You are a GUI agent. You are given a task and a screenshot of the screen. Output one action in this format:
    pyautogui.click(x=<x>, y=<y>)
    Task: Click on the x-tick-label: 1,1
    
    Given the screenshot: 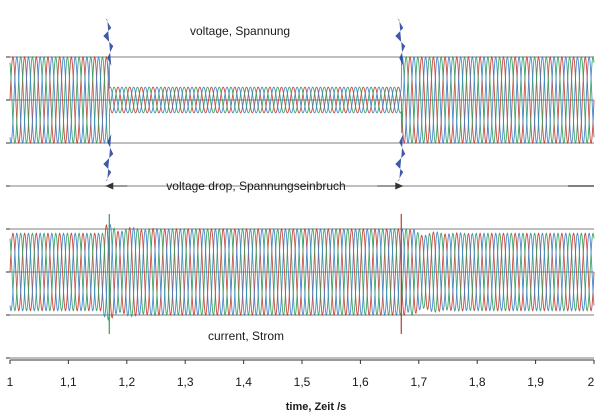 What is the action you would take?
    pyautogui.click(x=68, y=382)
    